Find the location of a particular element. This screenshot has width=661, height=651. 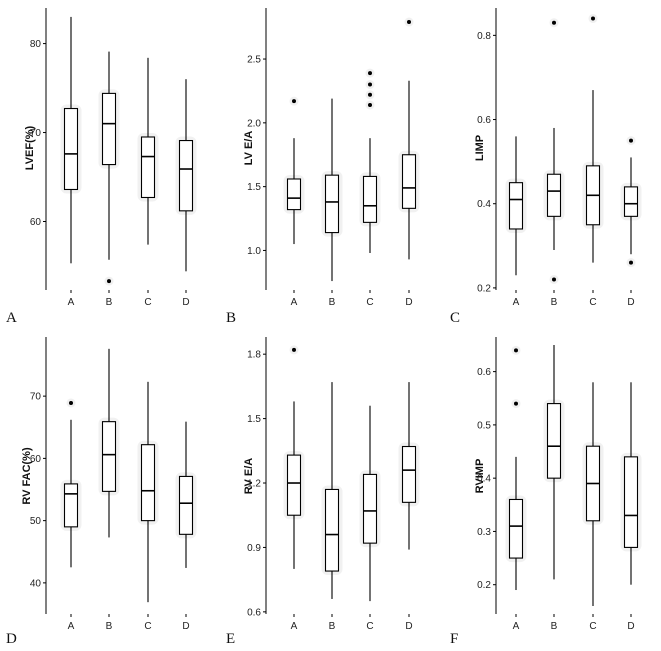

y-tick-label: 60 is located at coordinates (36, 222).